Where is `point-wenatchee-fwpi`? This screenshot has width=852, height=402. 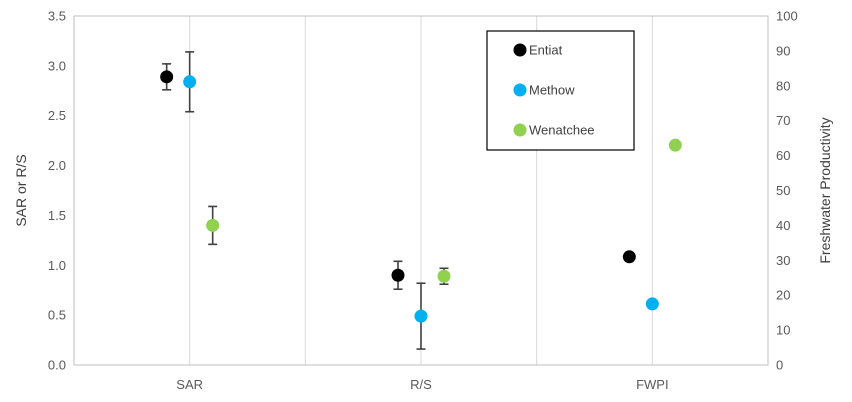 point-wenatchee-fwpi is located at coordinates (675, 145).